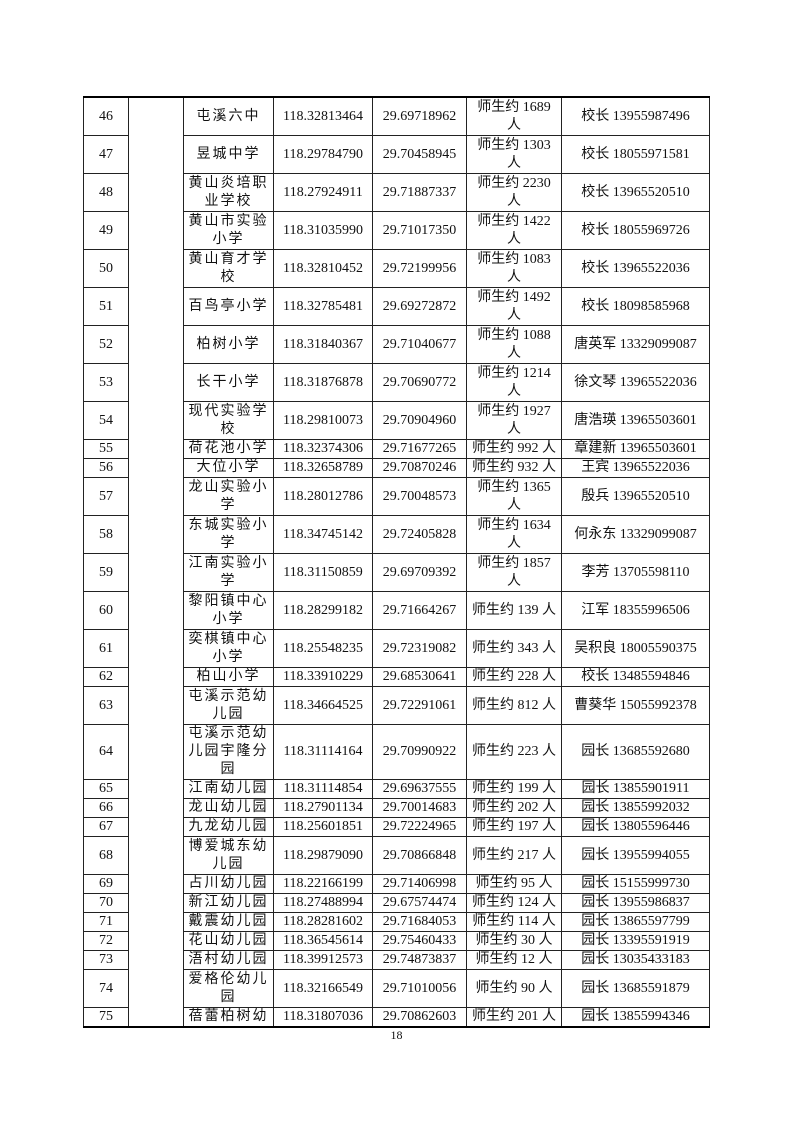 Image resolution: width=793 pixels, height=1122 pixels. What do you see at coordinates (228, 789) in the screenshot?
I see `school-name: 江南幼儿园` at bounding box center [228, 789].